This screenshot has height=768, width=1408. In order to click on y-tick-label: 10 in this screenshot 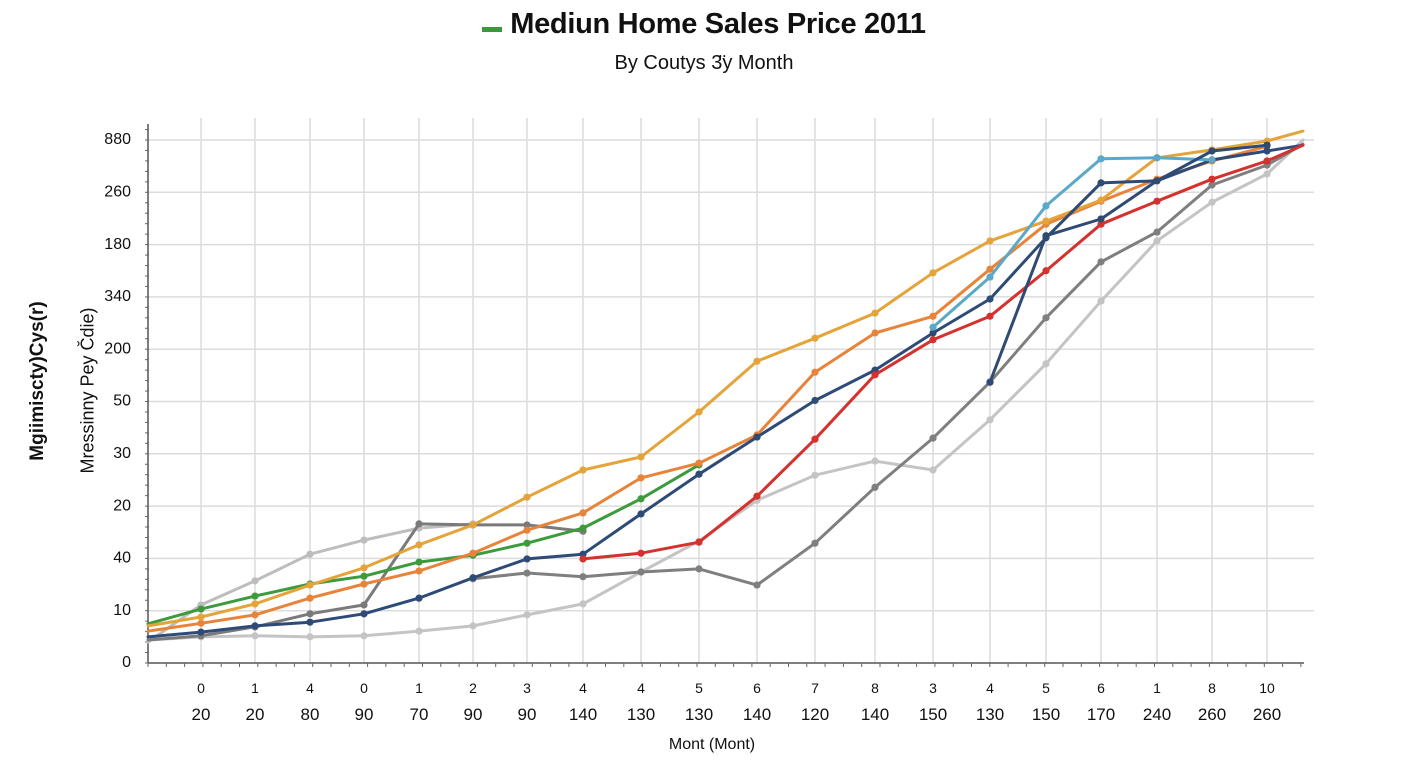, I will do `click(122, 610)`.